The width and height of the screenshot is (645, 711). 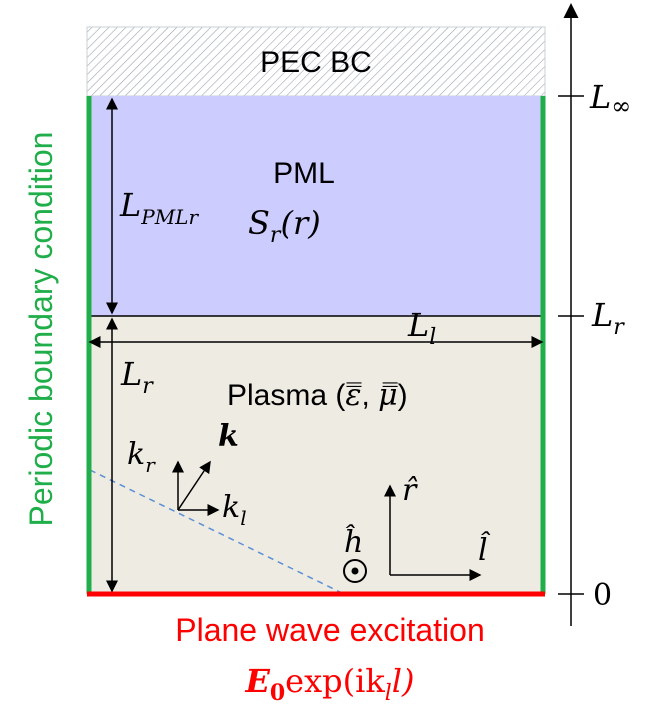 I want to click on pml-stretch-label: Sr(r), so click(x=284, y=226).